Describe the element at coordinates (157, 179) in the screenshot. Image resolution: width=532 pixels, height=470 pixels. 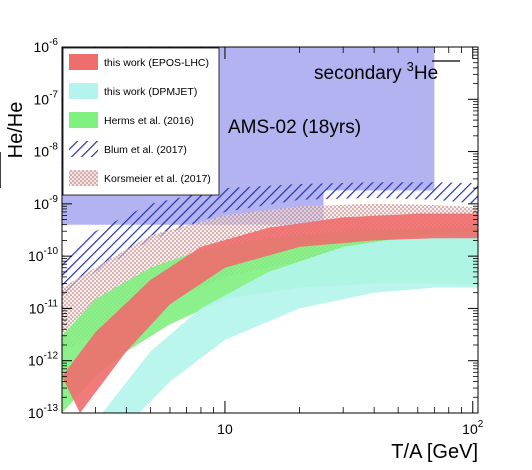
I see `legend-label: Korsmeier et al. (2017)` at that location.